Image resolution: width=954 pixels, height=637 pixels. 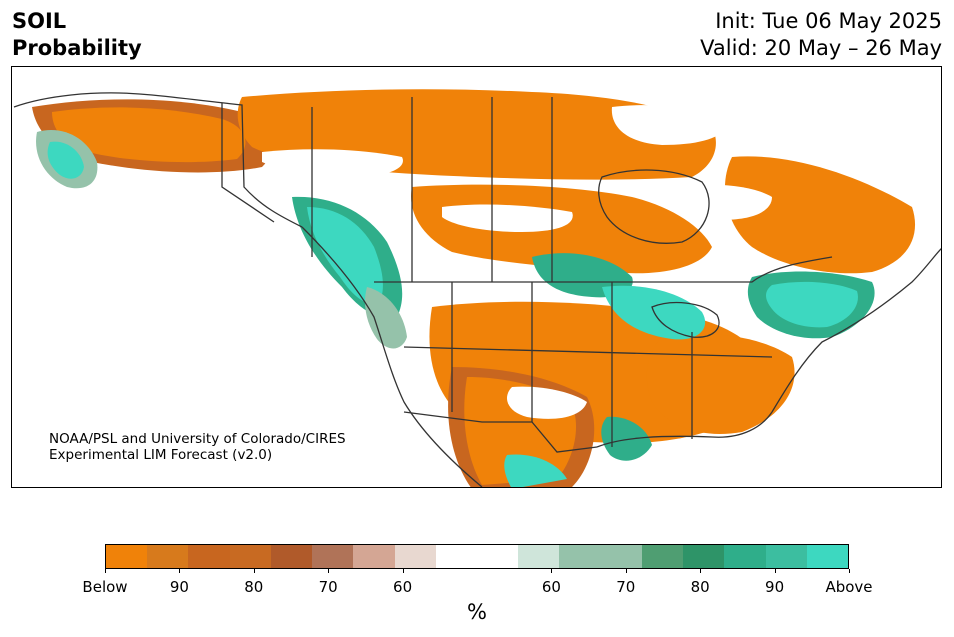 What do you see at coordinates (720, 383) in the screenshot?
I see `below-region-east-us` at bounding box center [720, 383].